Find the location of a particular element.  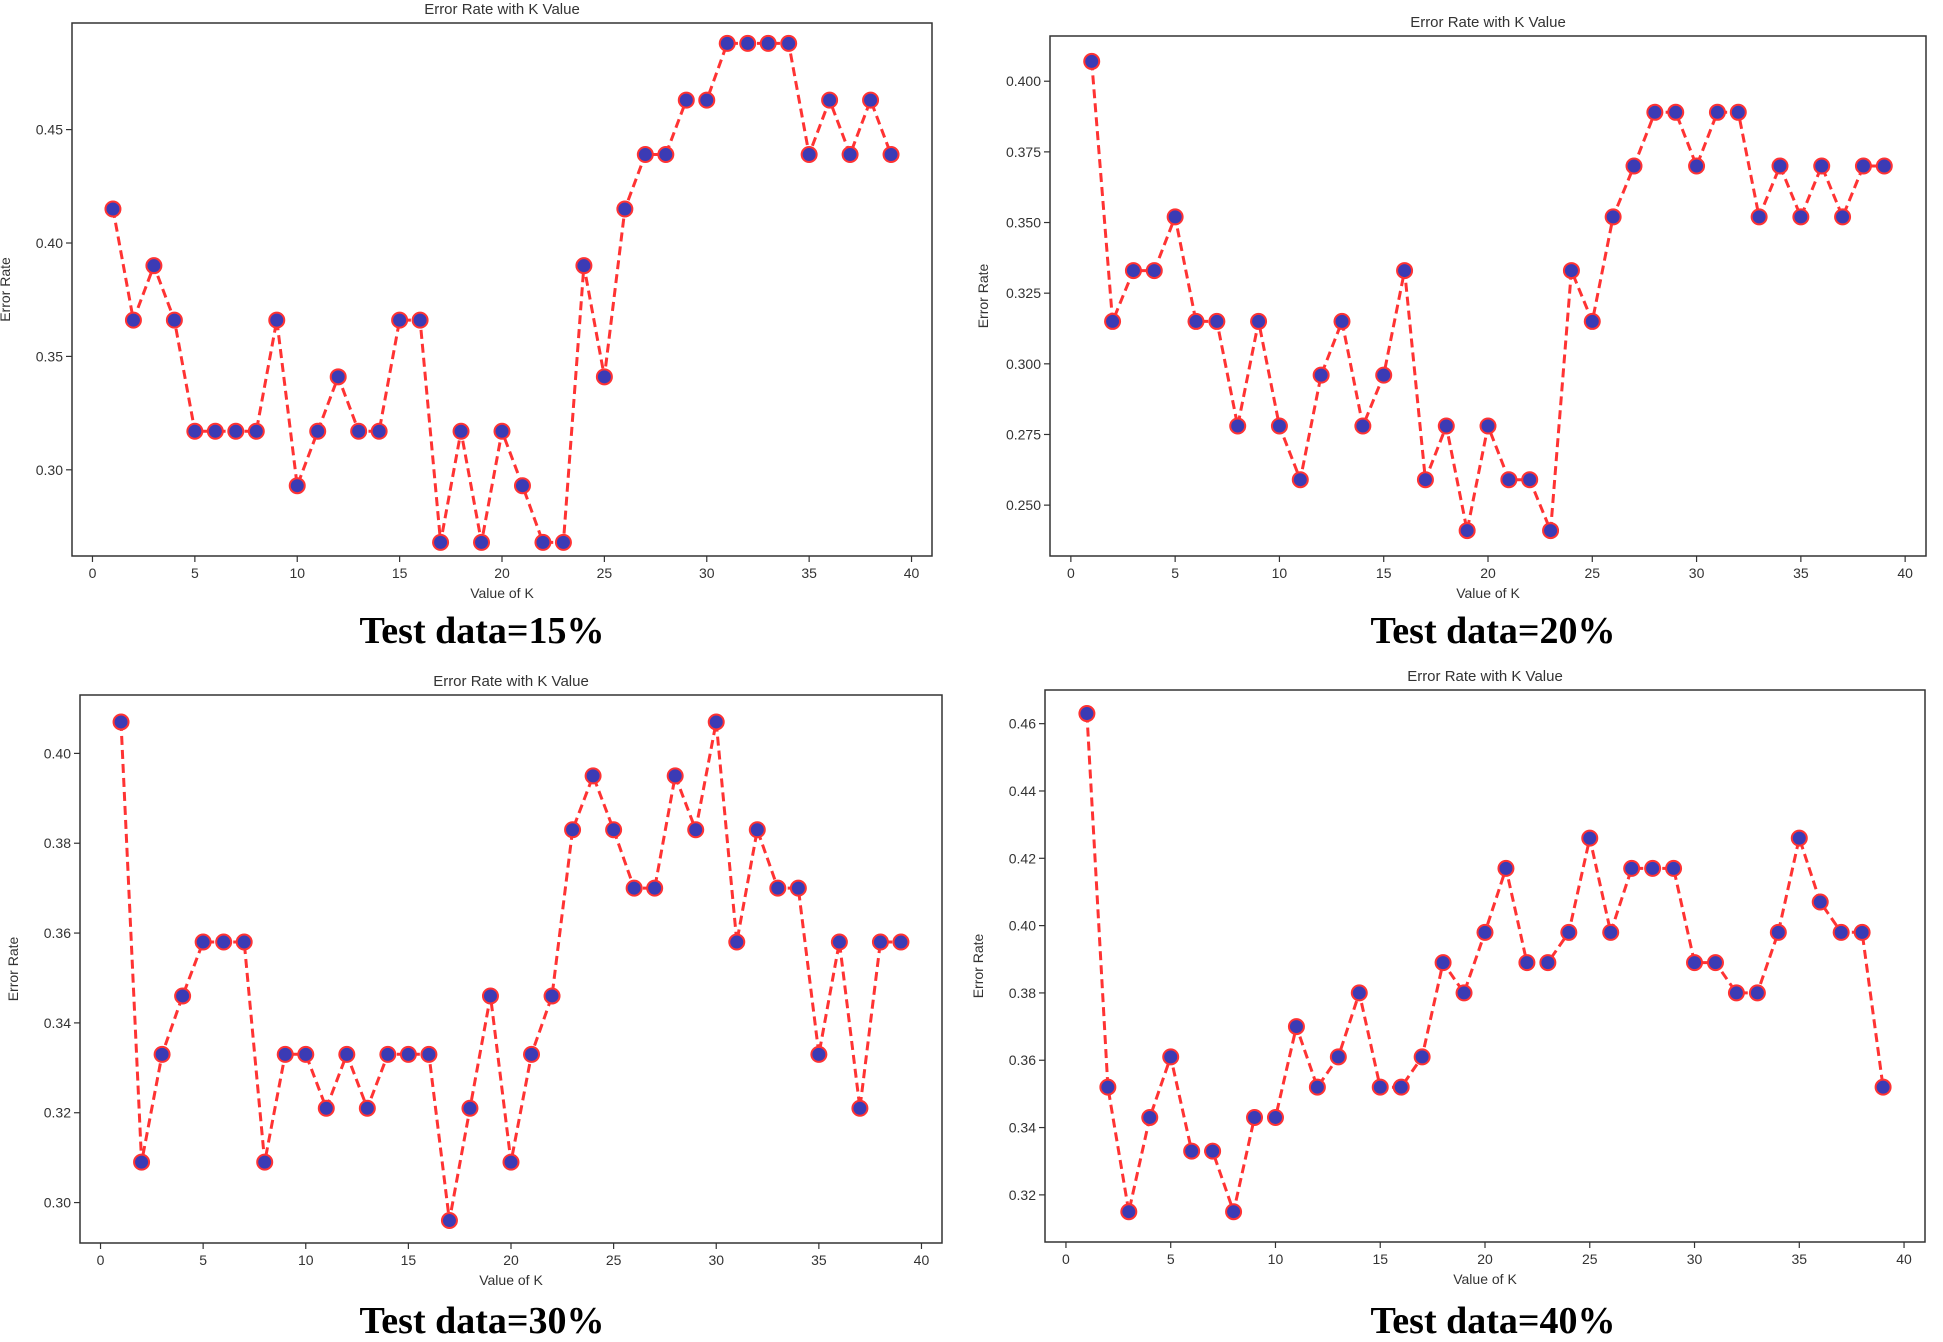

y-tick-label: 0.45 is located at coordinates (49, 130).